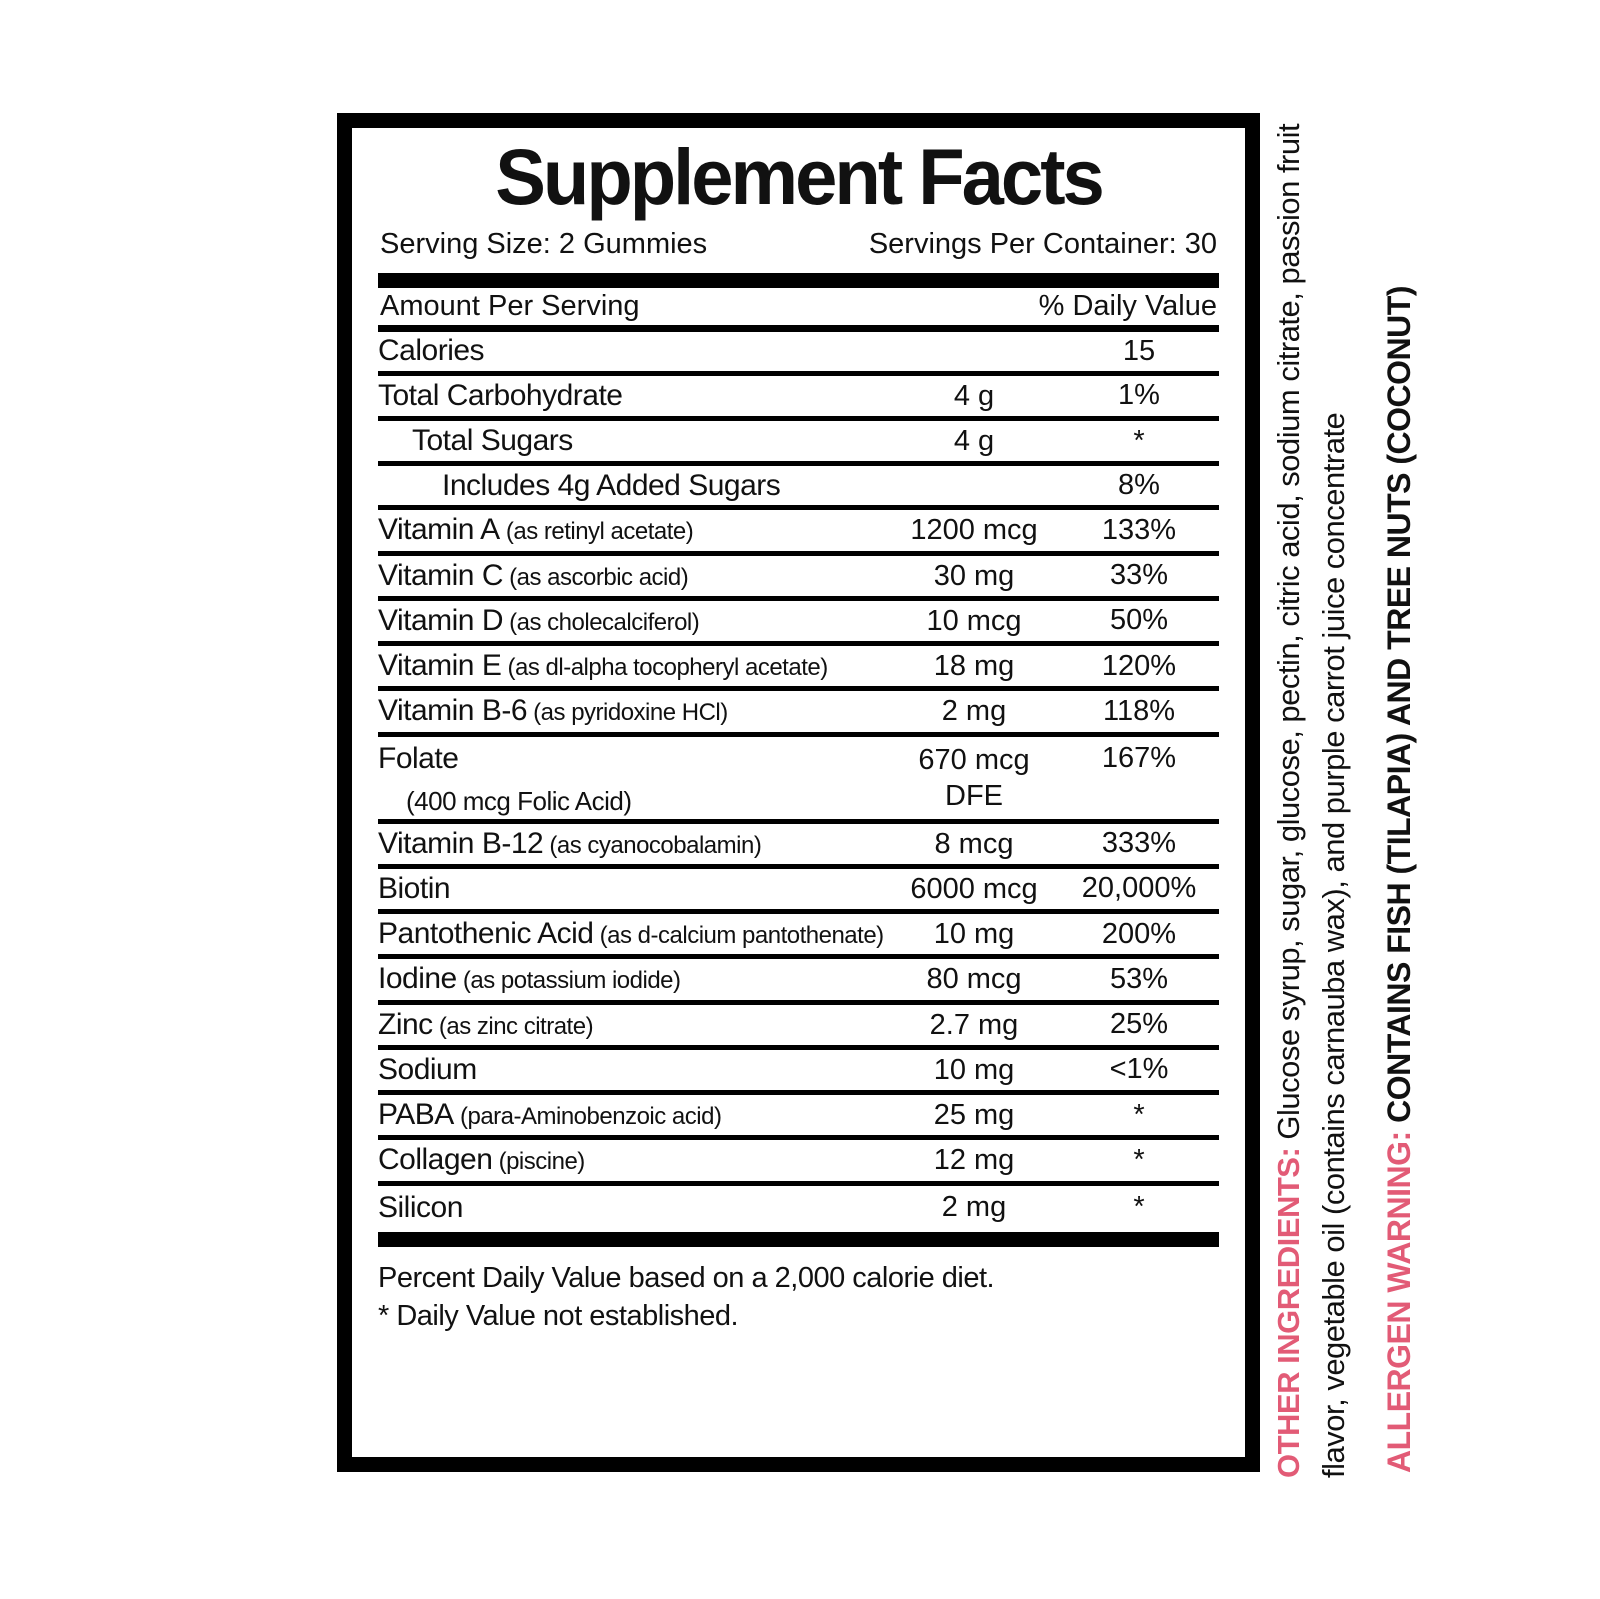 This screenshot has width=1600, height=1599. Describe the element at coordinates (533, 575) in the screenshot. I see `nutrient-name: Vitamin C (as ascorbic acid)` at that location.